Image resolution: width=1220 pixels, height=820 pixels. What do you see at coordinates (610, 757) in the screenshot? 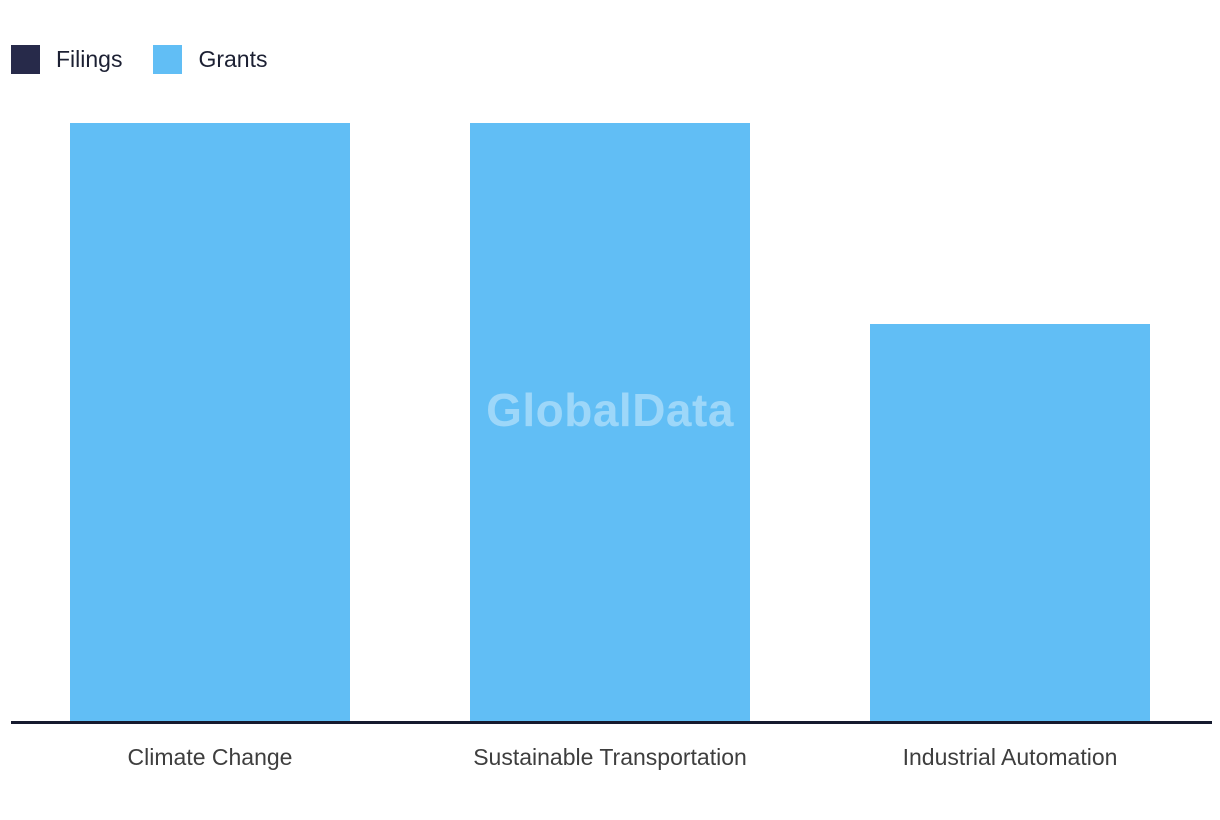
I see `x-axis-label: Sustainable Transportation` at bounding box center [610, 757].